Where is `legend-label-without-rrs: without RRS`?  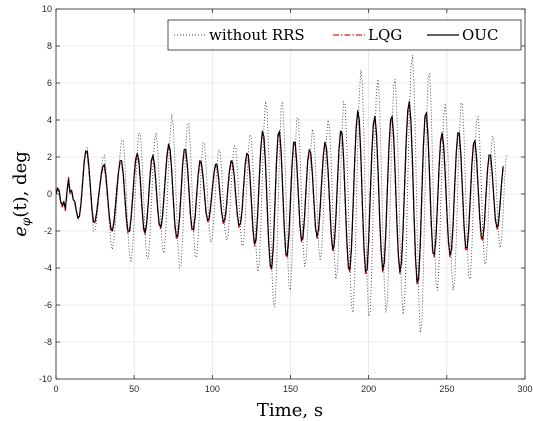
legend-label-without-rrs: without RRS is located at coordinates (257, 35).